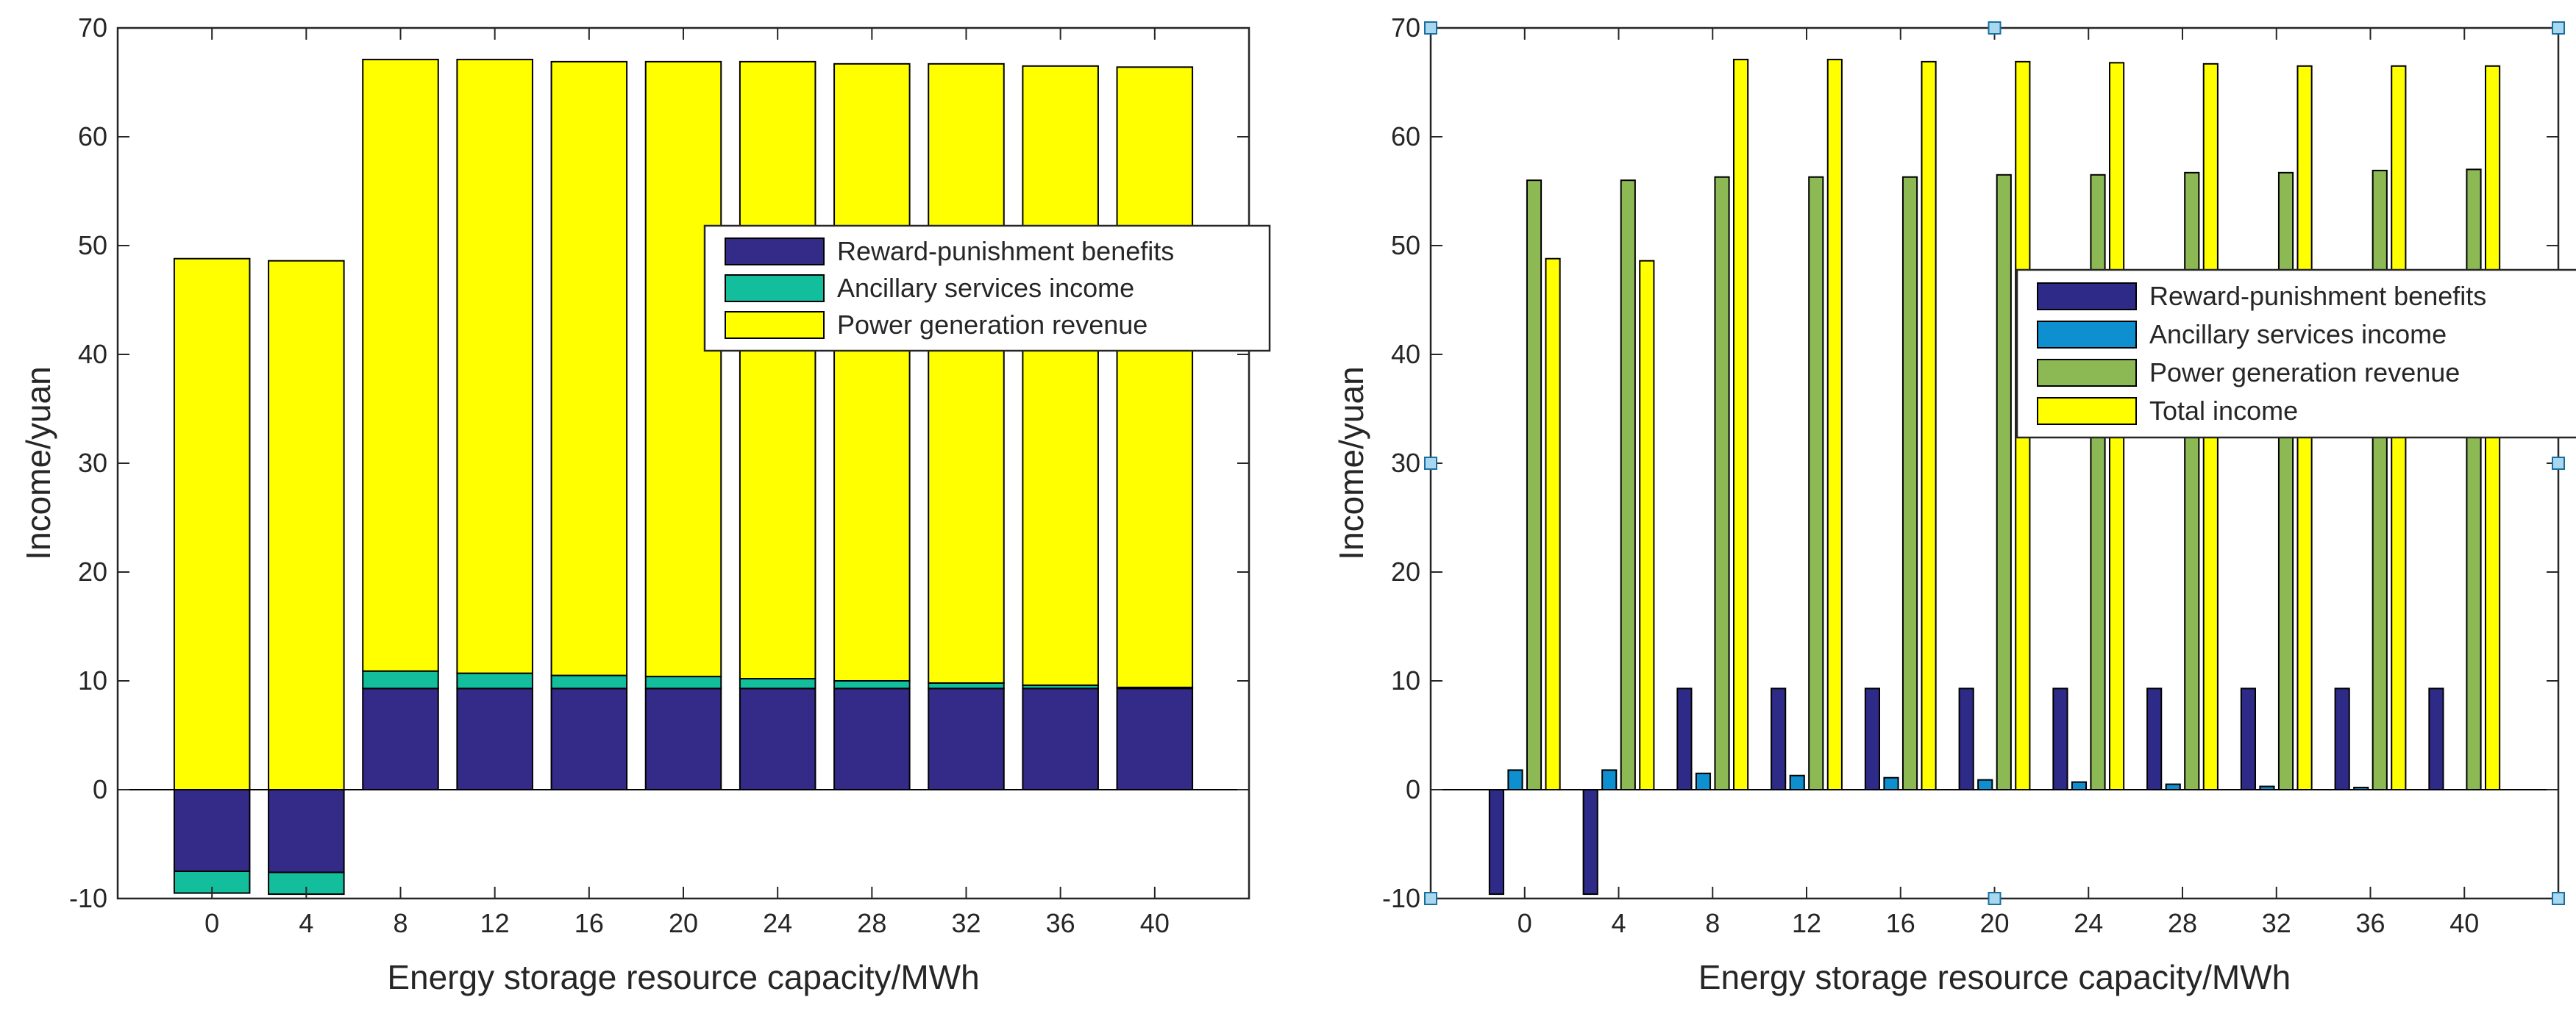  What do you see at coordinates (966, 923) in the screenshot?
I see `x-tick-label: 32` at bounding box center [966, 923].